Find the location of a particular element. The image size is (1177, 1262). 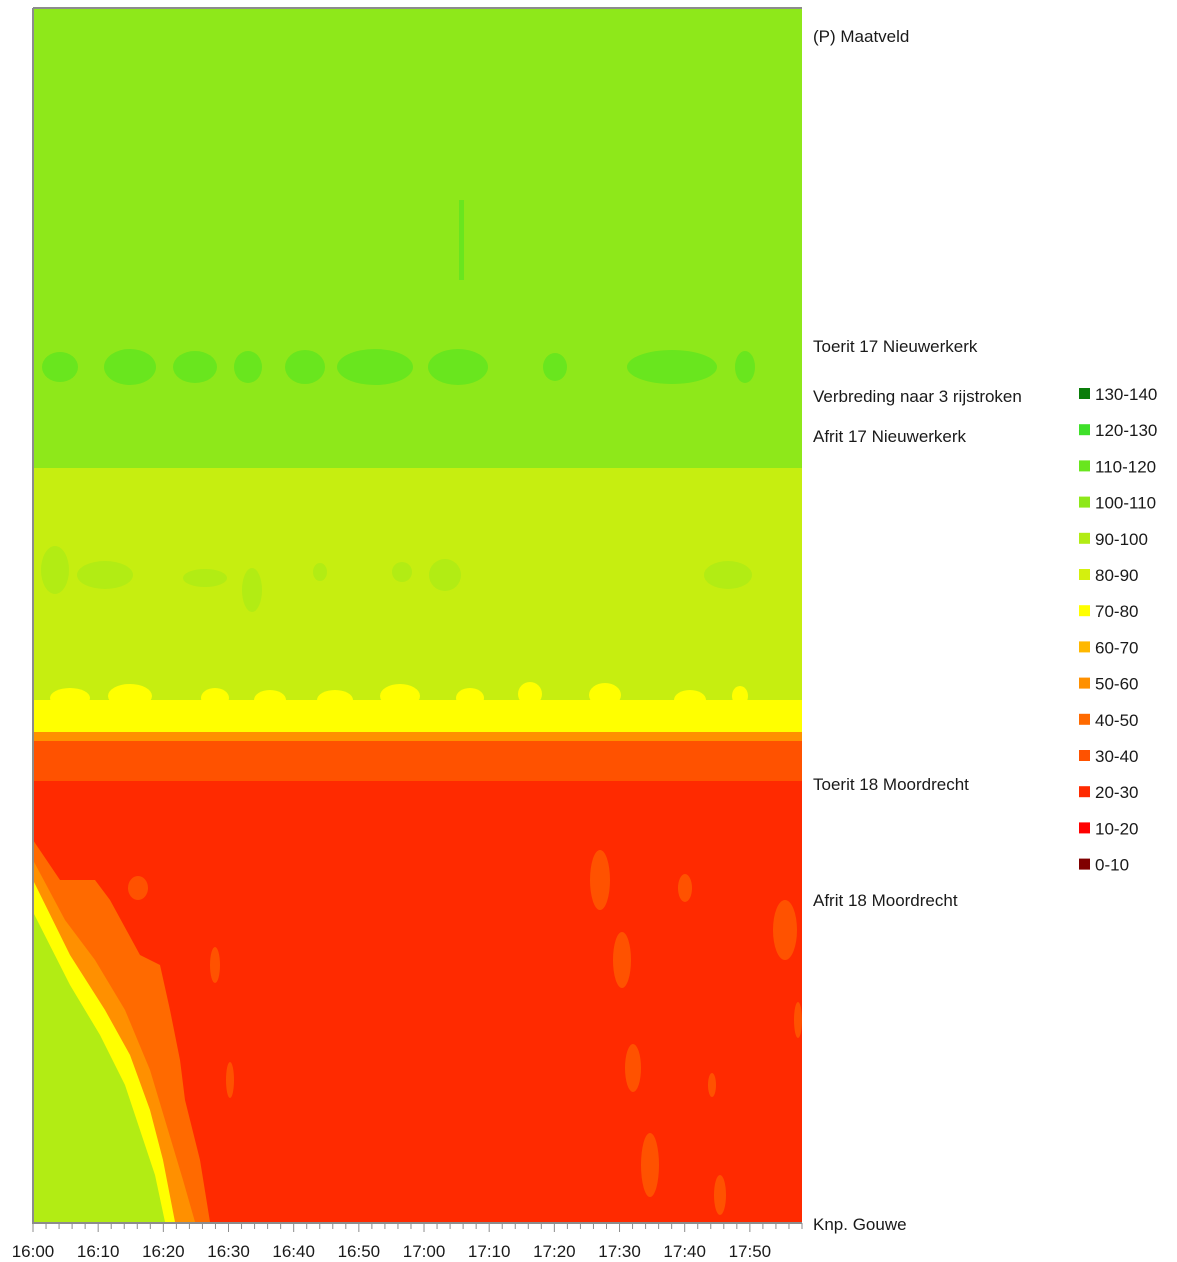

location-label: Afrit 18 Moordrecht is located at coordinates (885, 900).